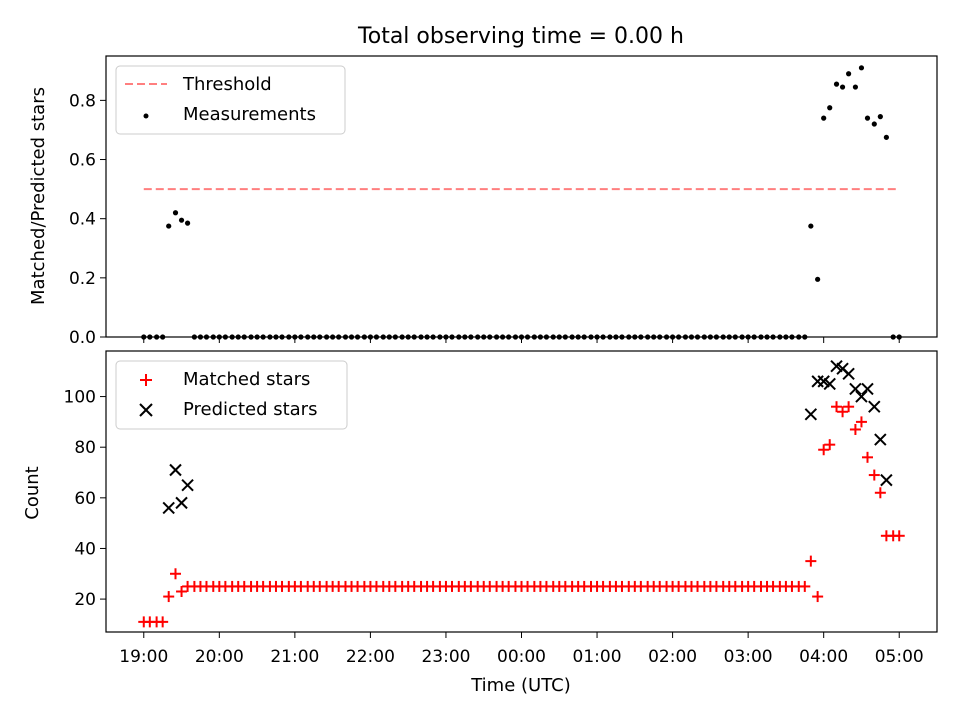  I want to click on x-tick-label: 01:00, so click(597, 657).